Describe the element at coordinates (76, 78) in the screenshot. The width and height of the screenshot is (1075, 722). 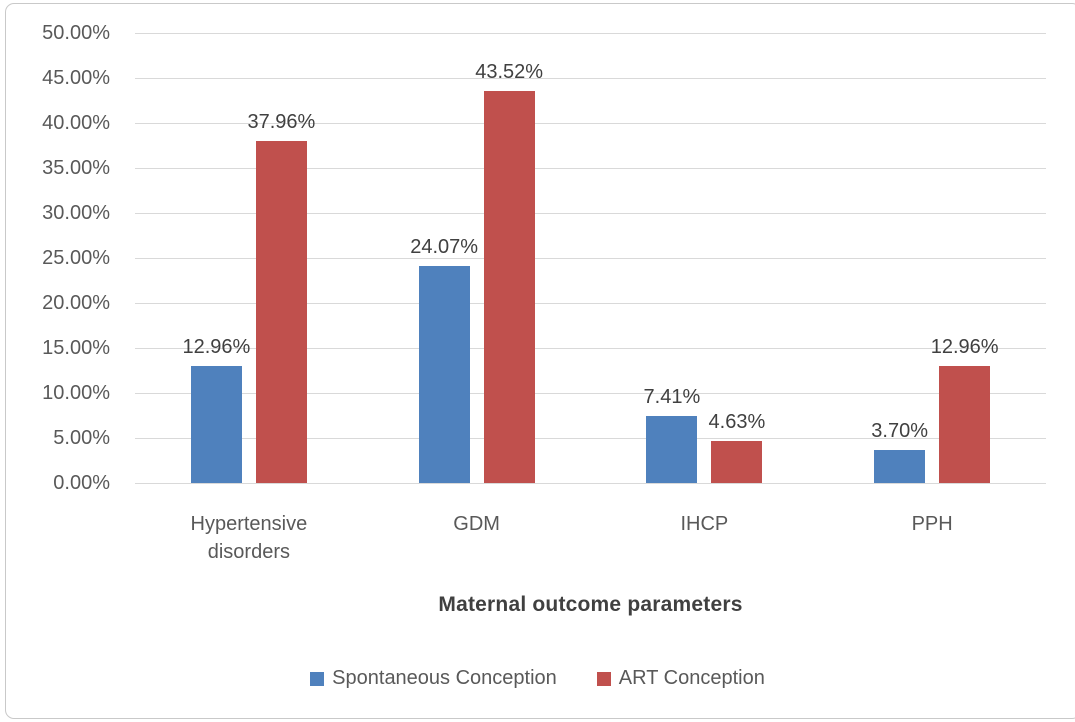
I see `y-axis-tick-text: 45.00%` at that location.